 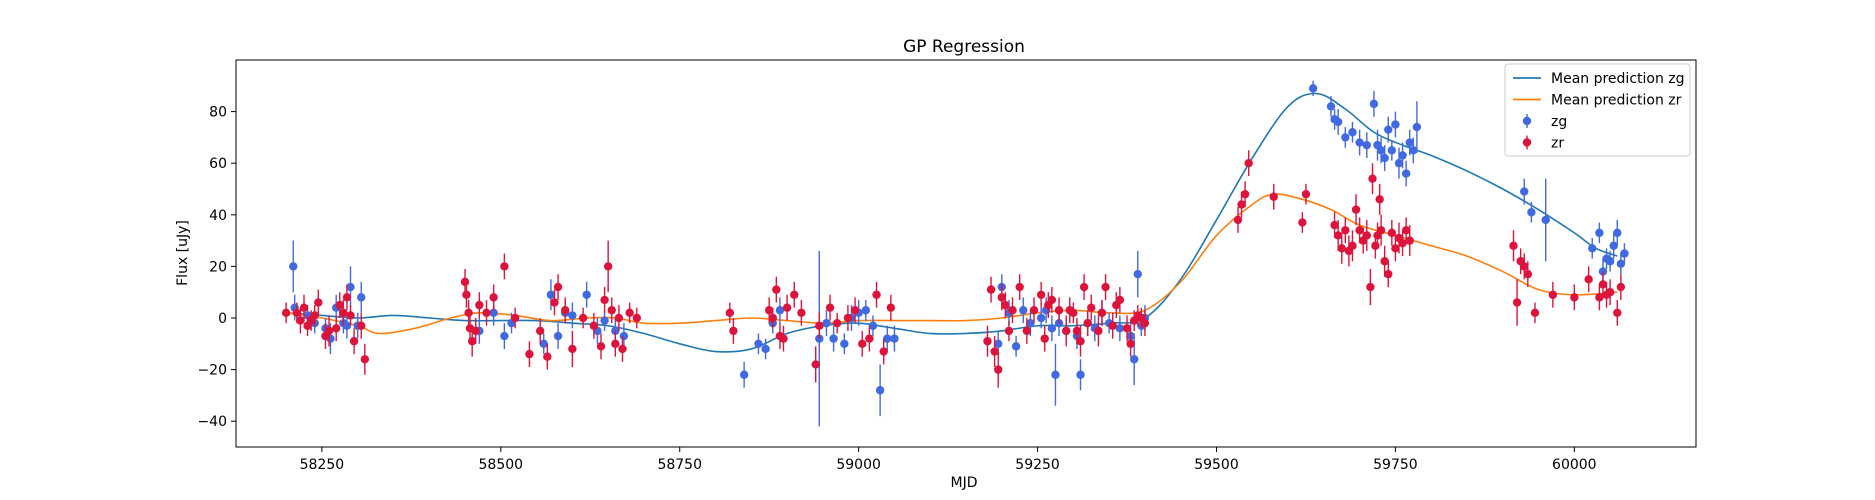 I want to click on x-tick-label: 59500, so click(x=1216, y=465).